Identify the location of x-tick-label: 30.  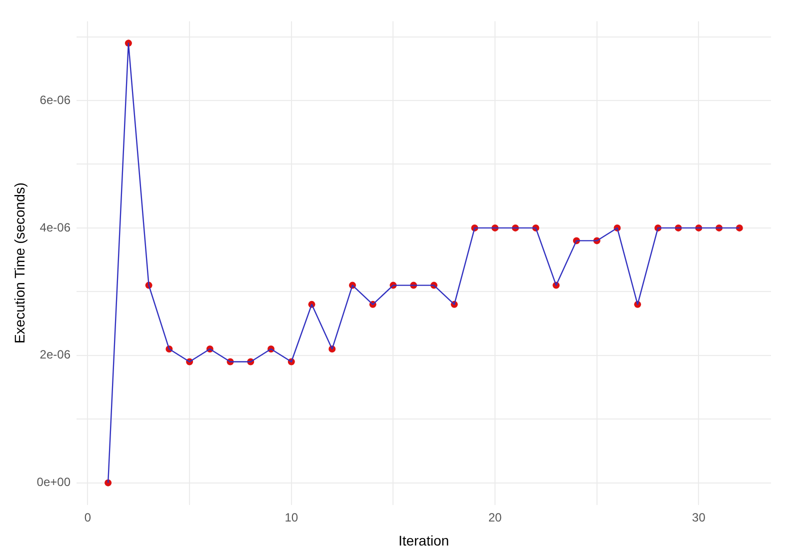
(699, 517).